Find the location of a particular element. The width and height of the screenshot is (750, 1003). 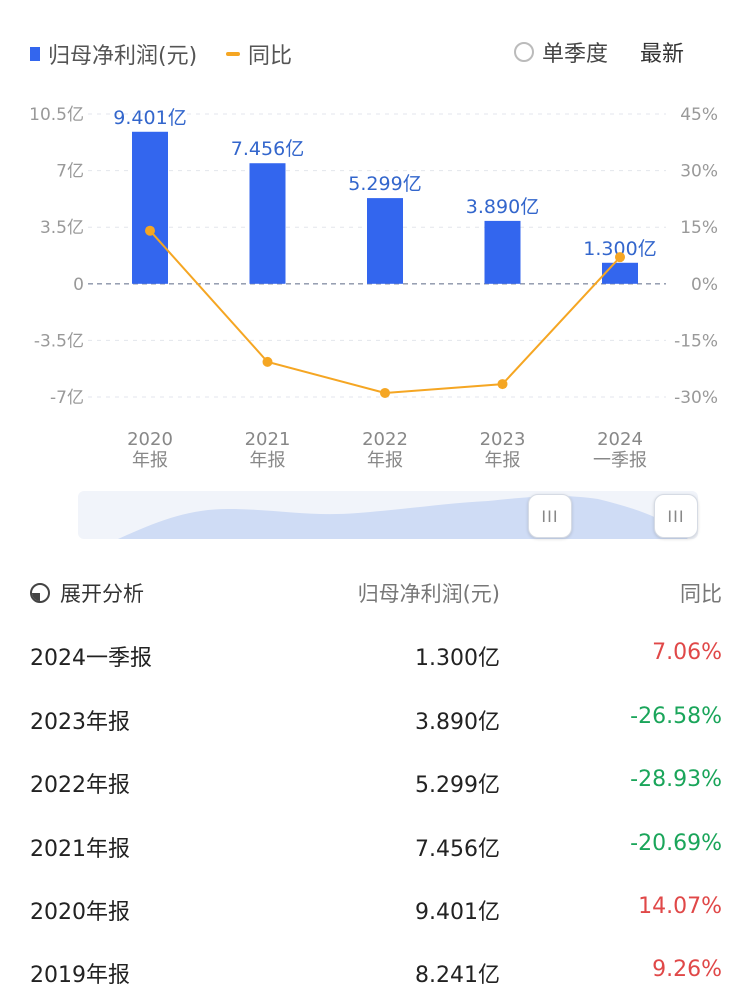

table-row: 2019年报 8.241亿 9.26% is located at coordinates (375, 972).